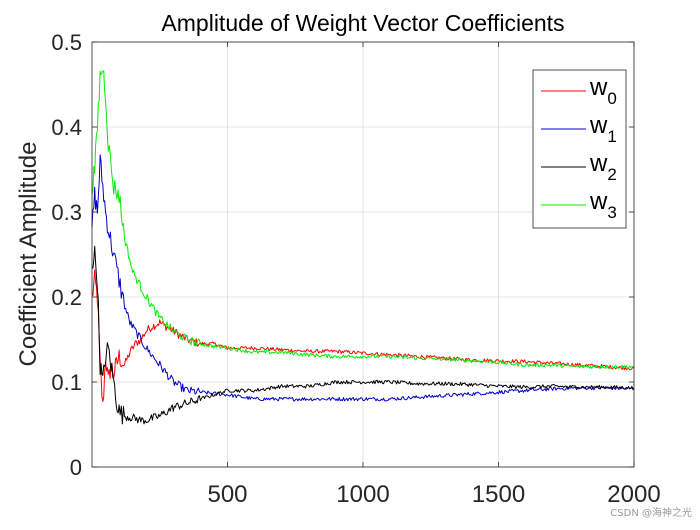 This screenshot has width=700, height=530. Describe the element at coordinates (76, 467) in the screenshot. I see `y-tick-label-0: 0` at that location.